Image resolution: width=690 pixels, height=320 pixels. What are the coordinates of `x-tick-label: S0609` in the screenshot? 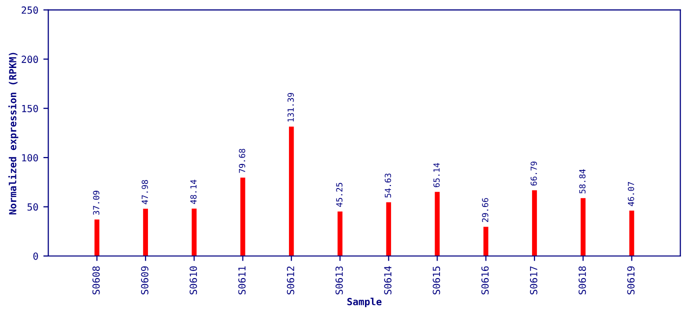 It's located at (144, 280).